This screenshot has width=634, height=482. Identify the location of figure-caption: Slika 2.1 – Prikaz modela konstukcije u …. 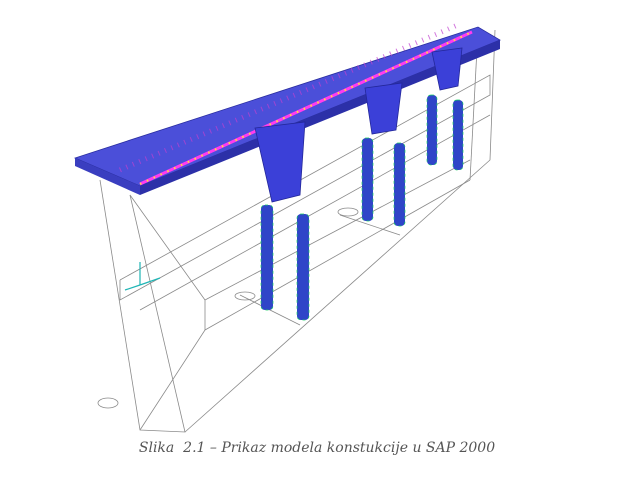
(317, 448).